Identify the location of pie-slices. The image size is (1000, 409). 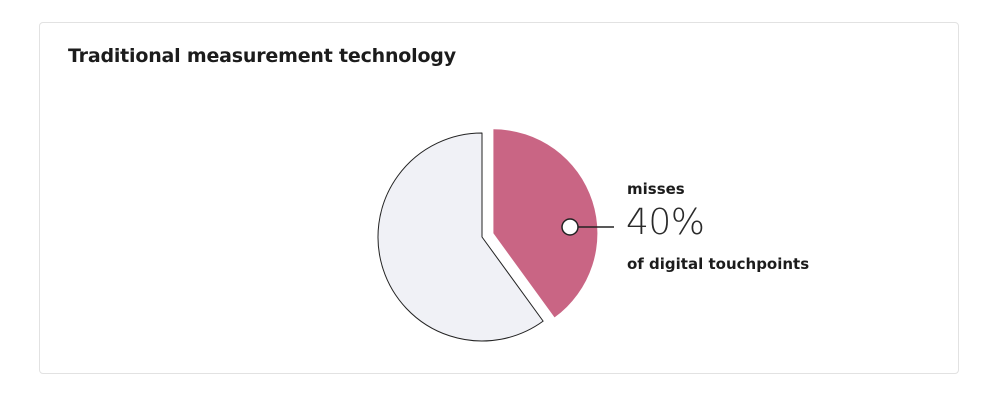
(487, 235).